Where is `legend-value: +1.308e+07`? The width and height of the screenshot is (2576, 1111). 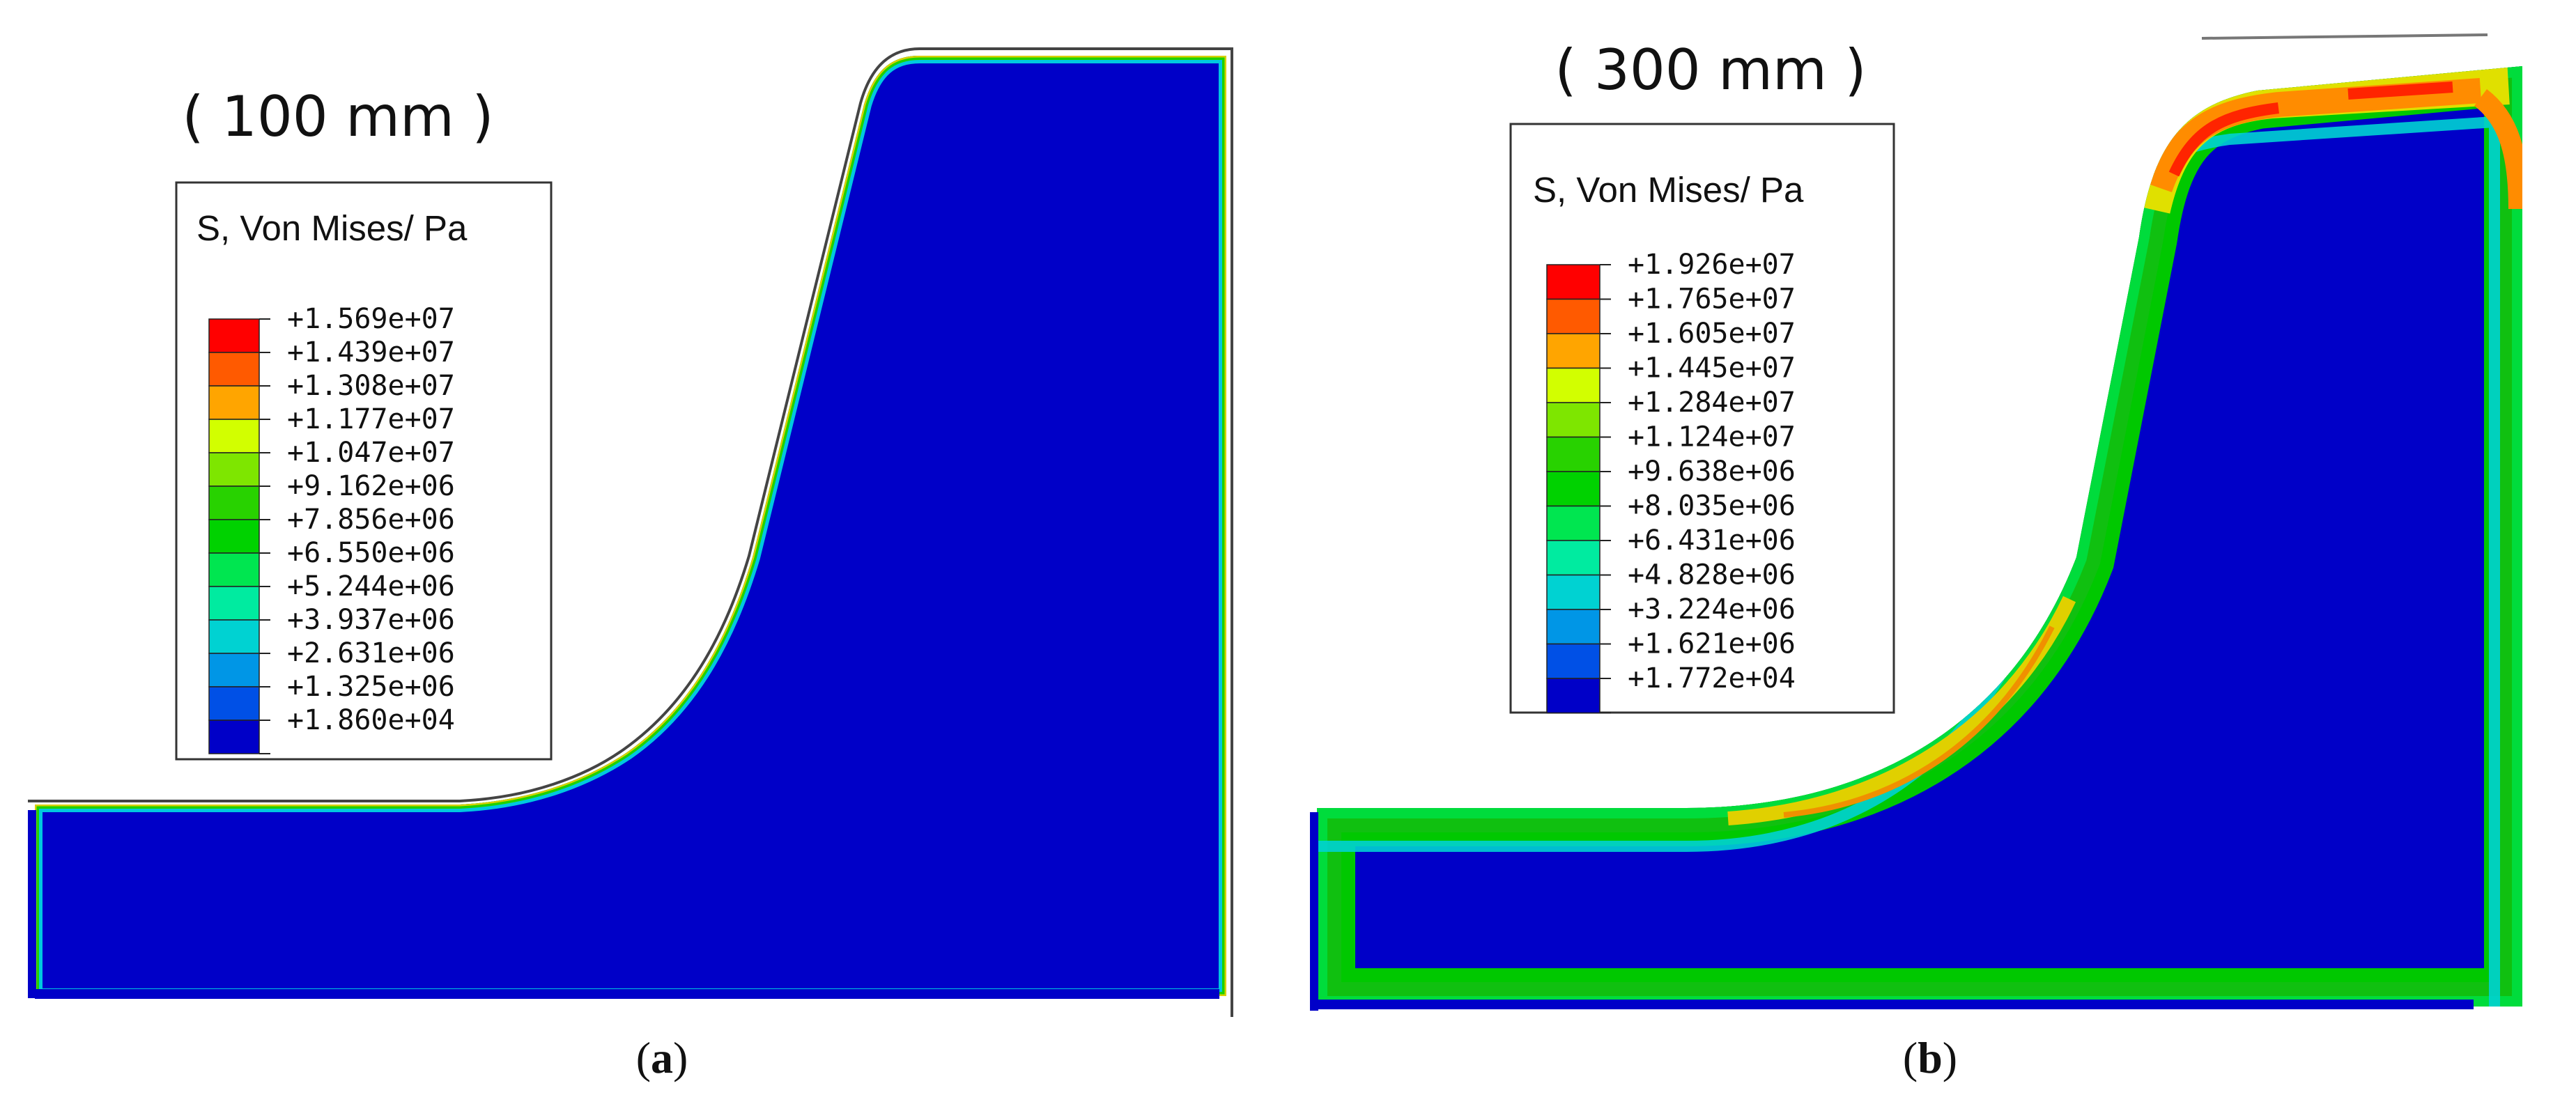 legend-value: +1.308e+07 is located at coordinates (371, 386).